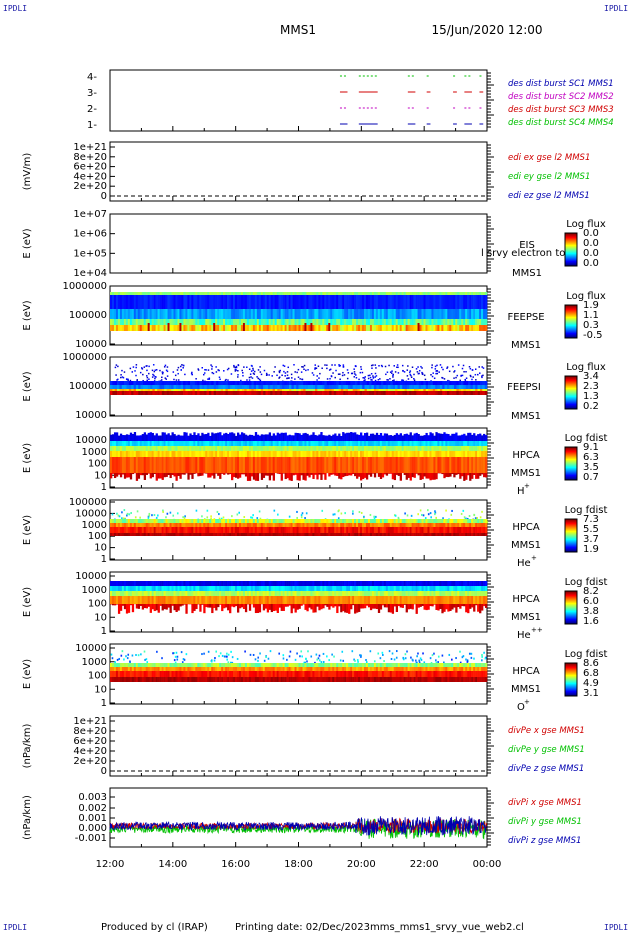 This screenshot has width=630, height=934. I want to click on feepsi-panel-colorbar-band, so click(571, 377).